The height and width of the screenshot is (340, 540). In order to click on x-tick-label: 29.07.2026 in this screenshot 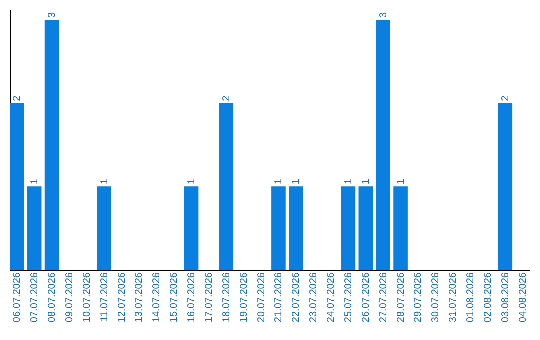, I will do `click(418, 297)`.